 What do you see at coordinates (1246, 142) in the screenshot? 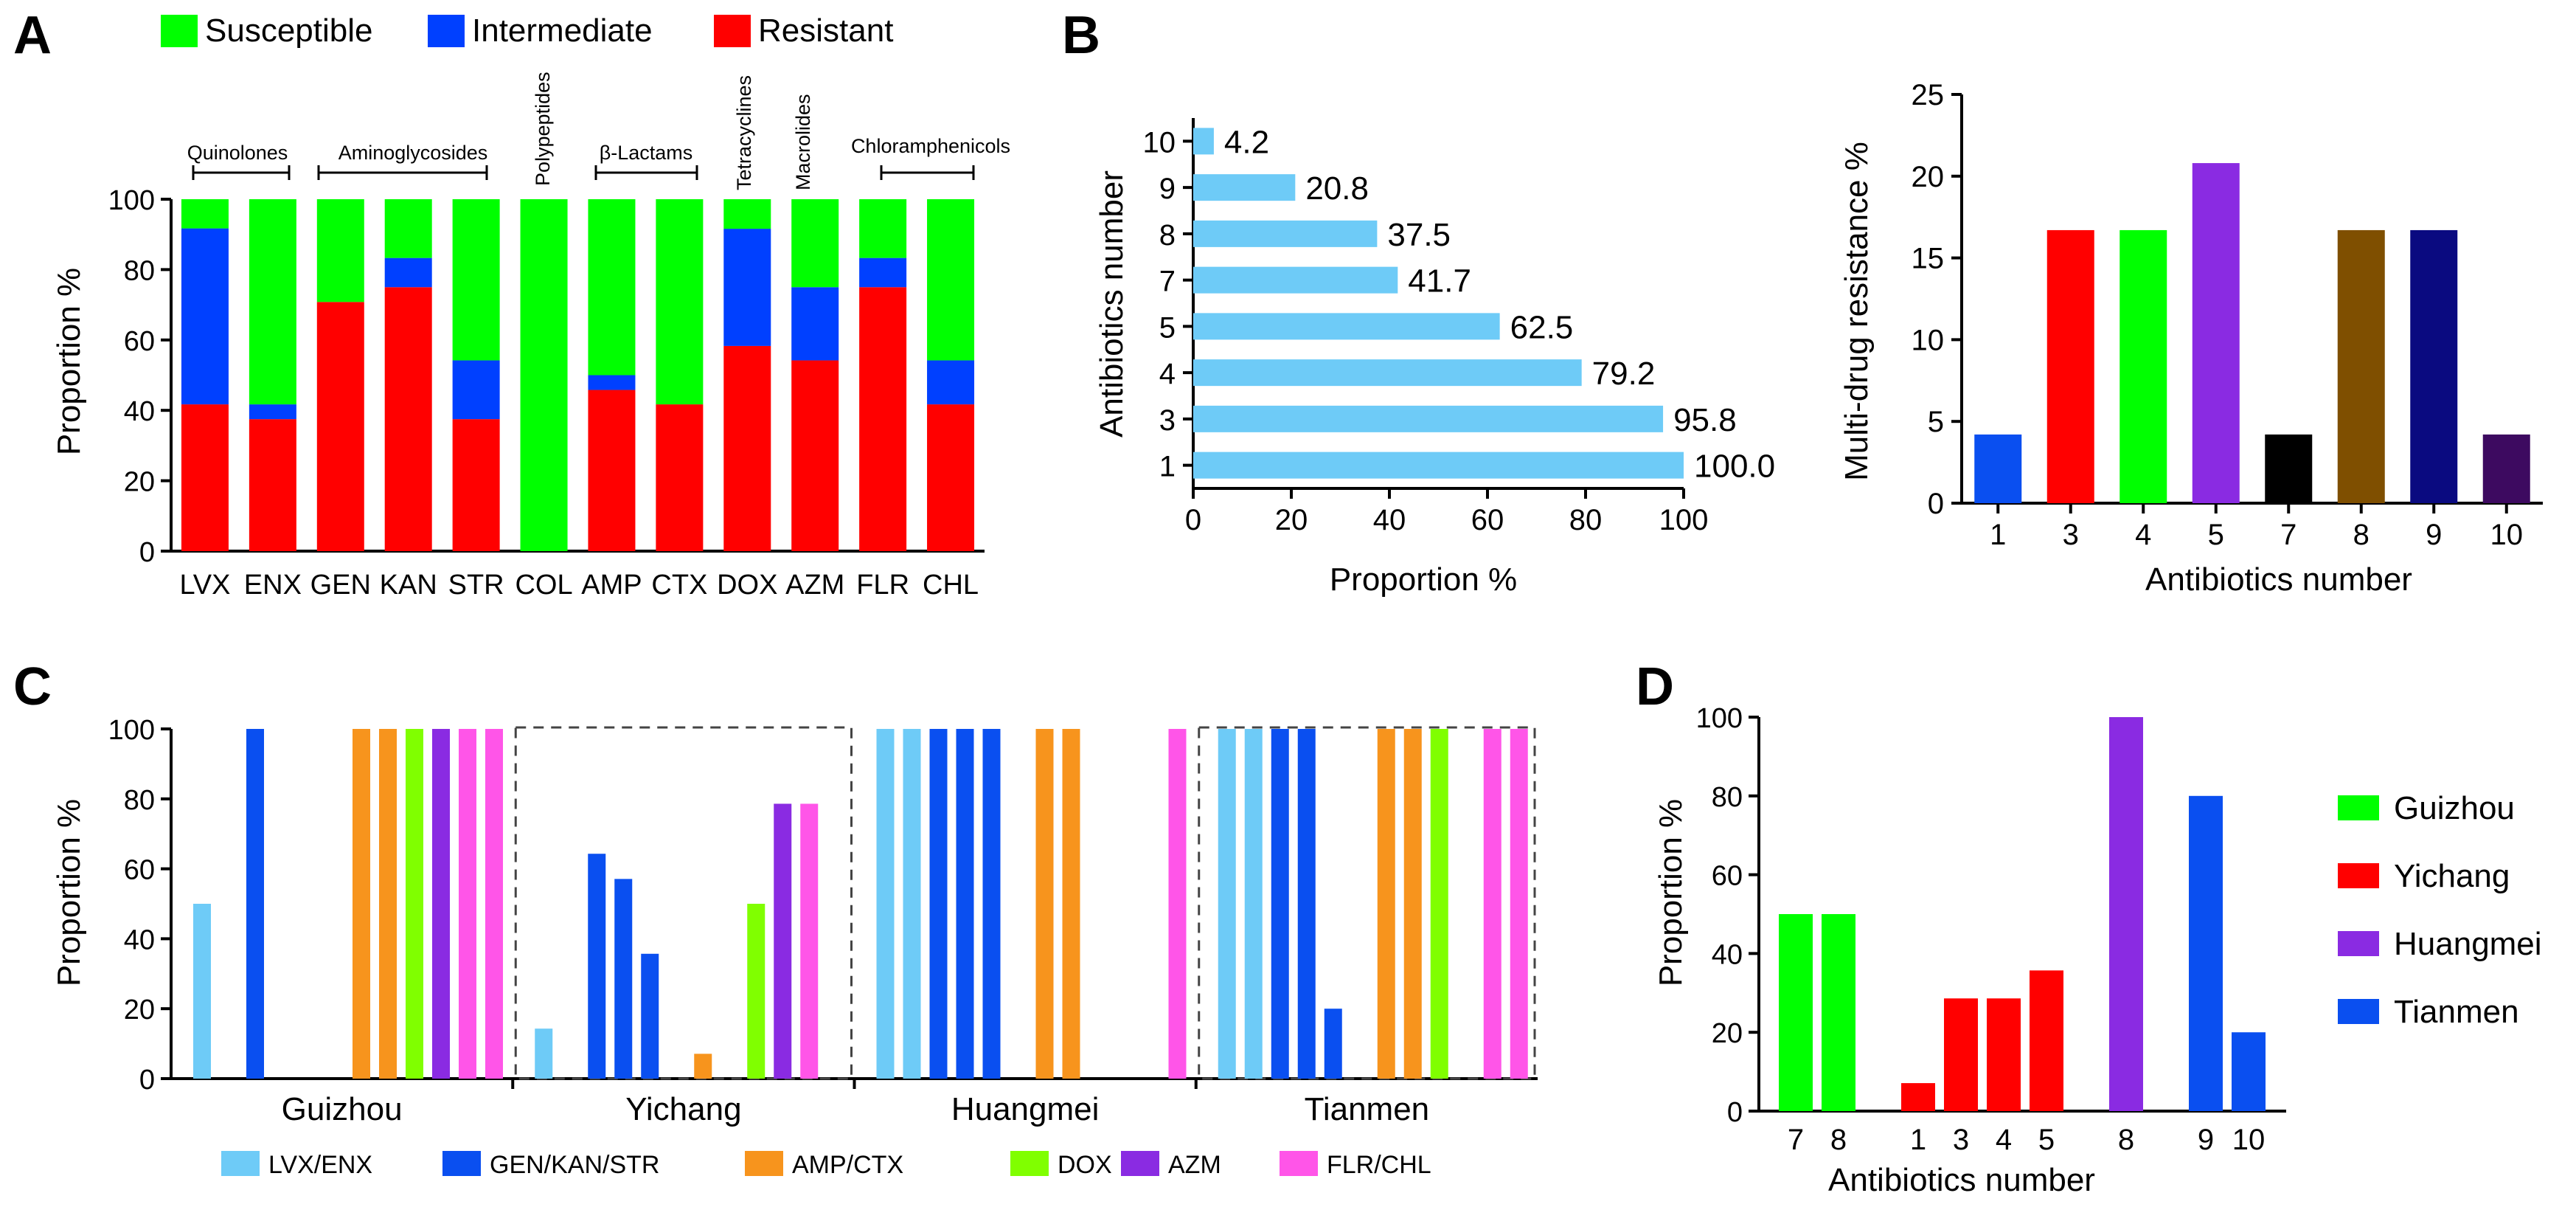
I see `b-left-value-label: 4.2` at bounding box center [1246, 142].